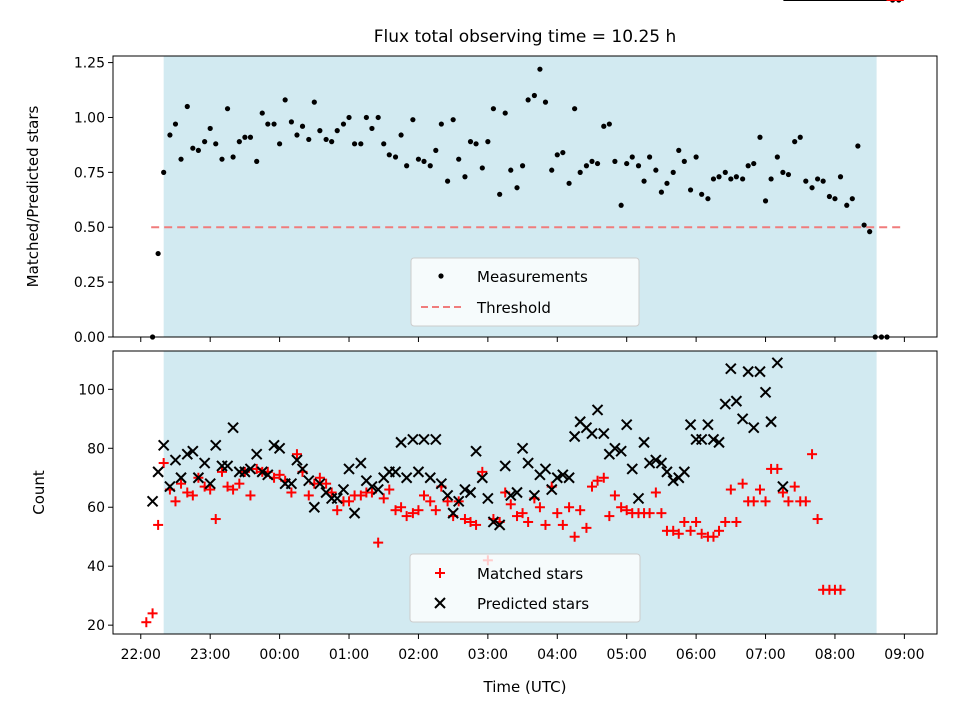  I want to click on x-tick-label: 02:00, so click(418, 655).